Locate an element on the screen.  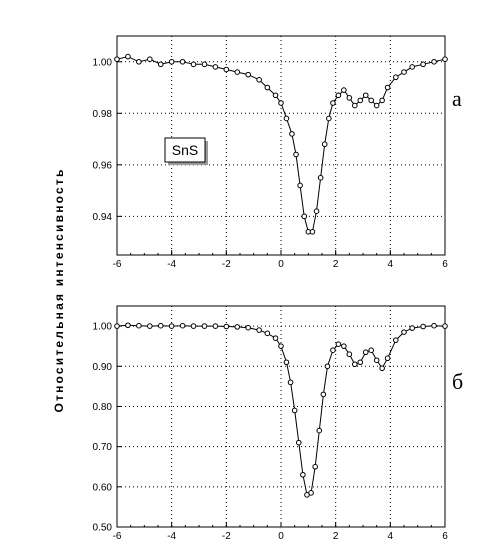
annotation-label: SnS is located at coordinates (185, 150).